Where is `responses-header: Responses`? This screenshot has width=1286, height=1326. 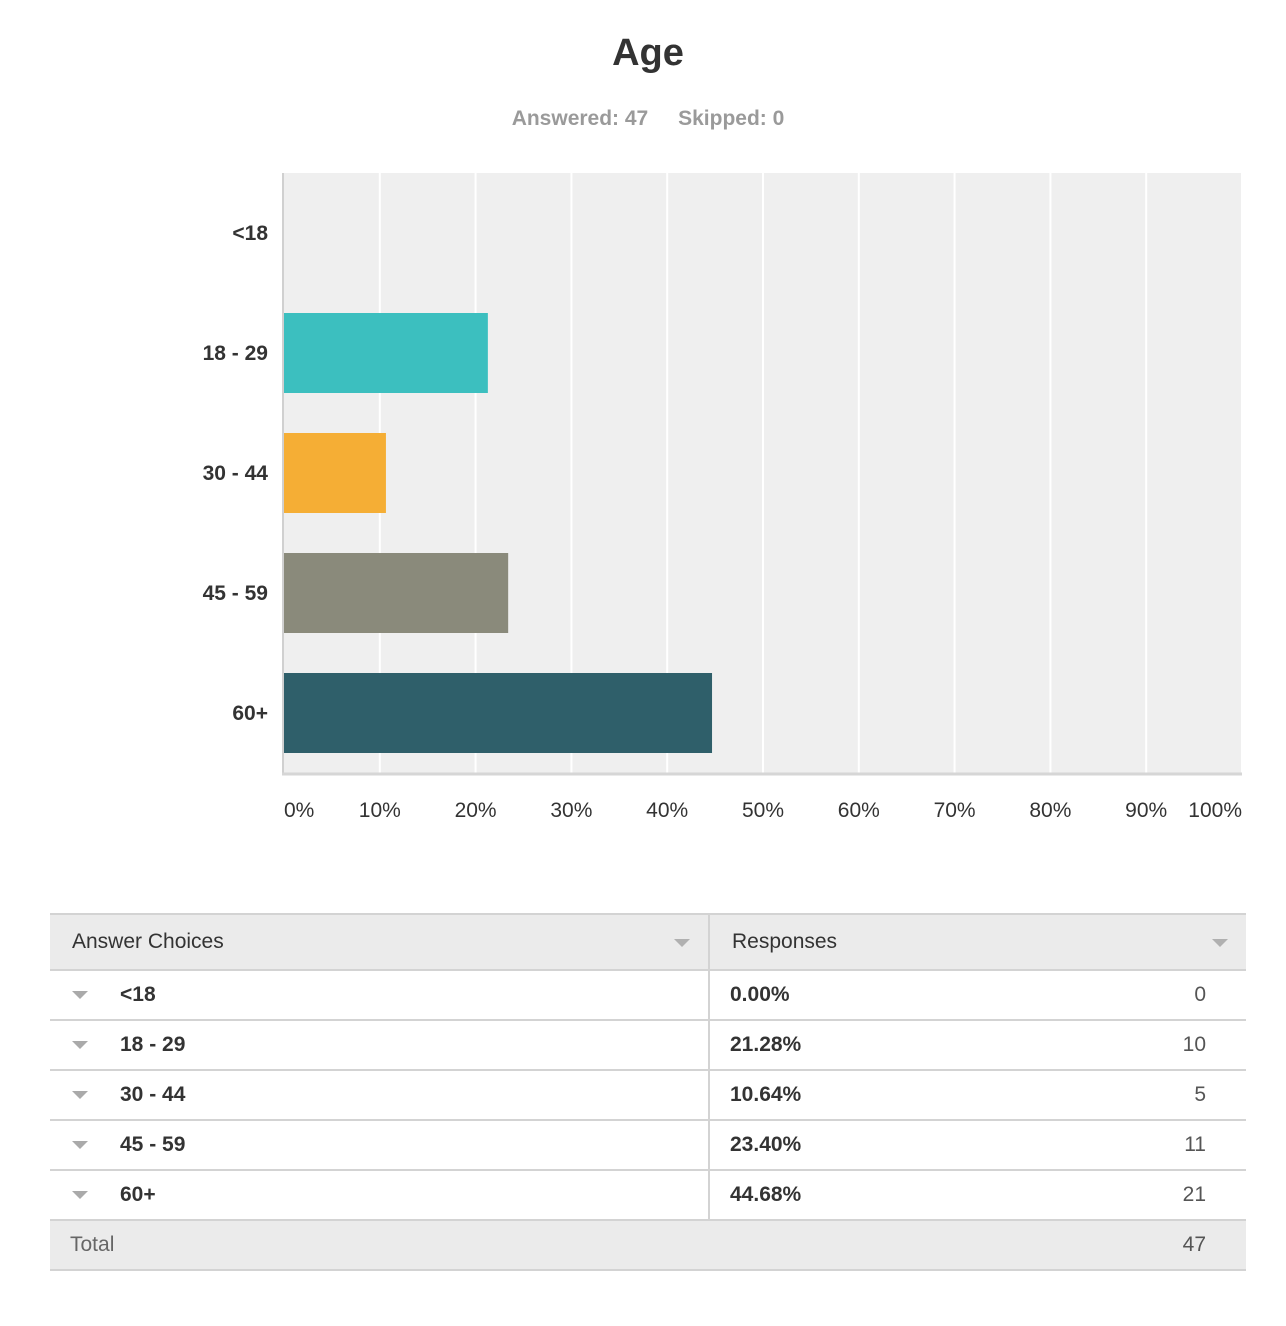
responses-header: Responses is located at coordinates (977, 942).